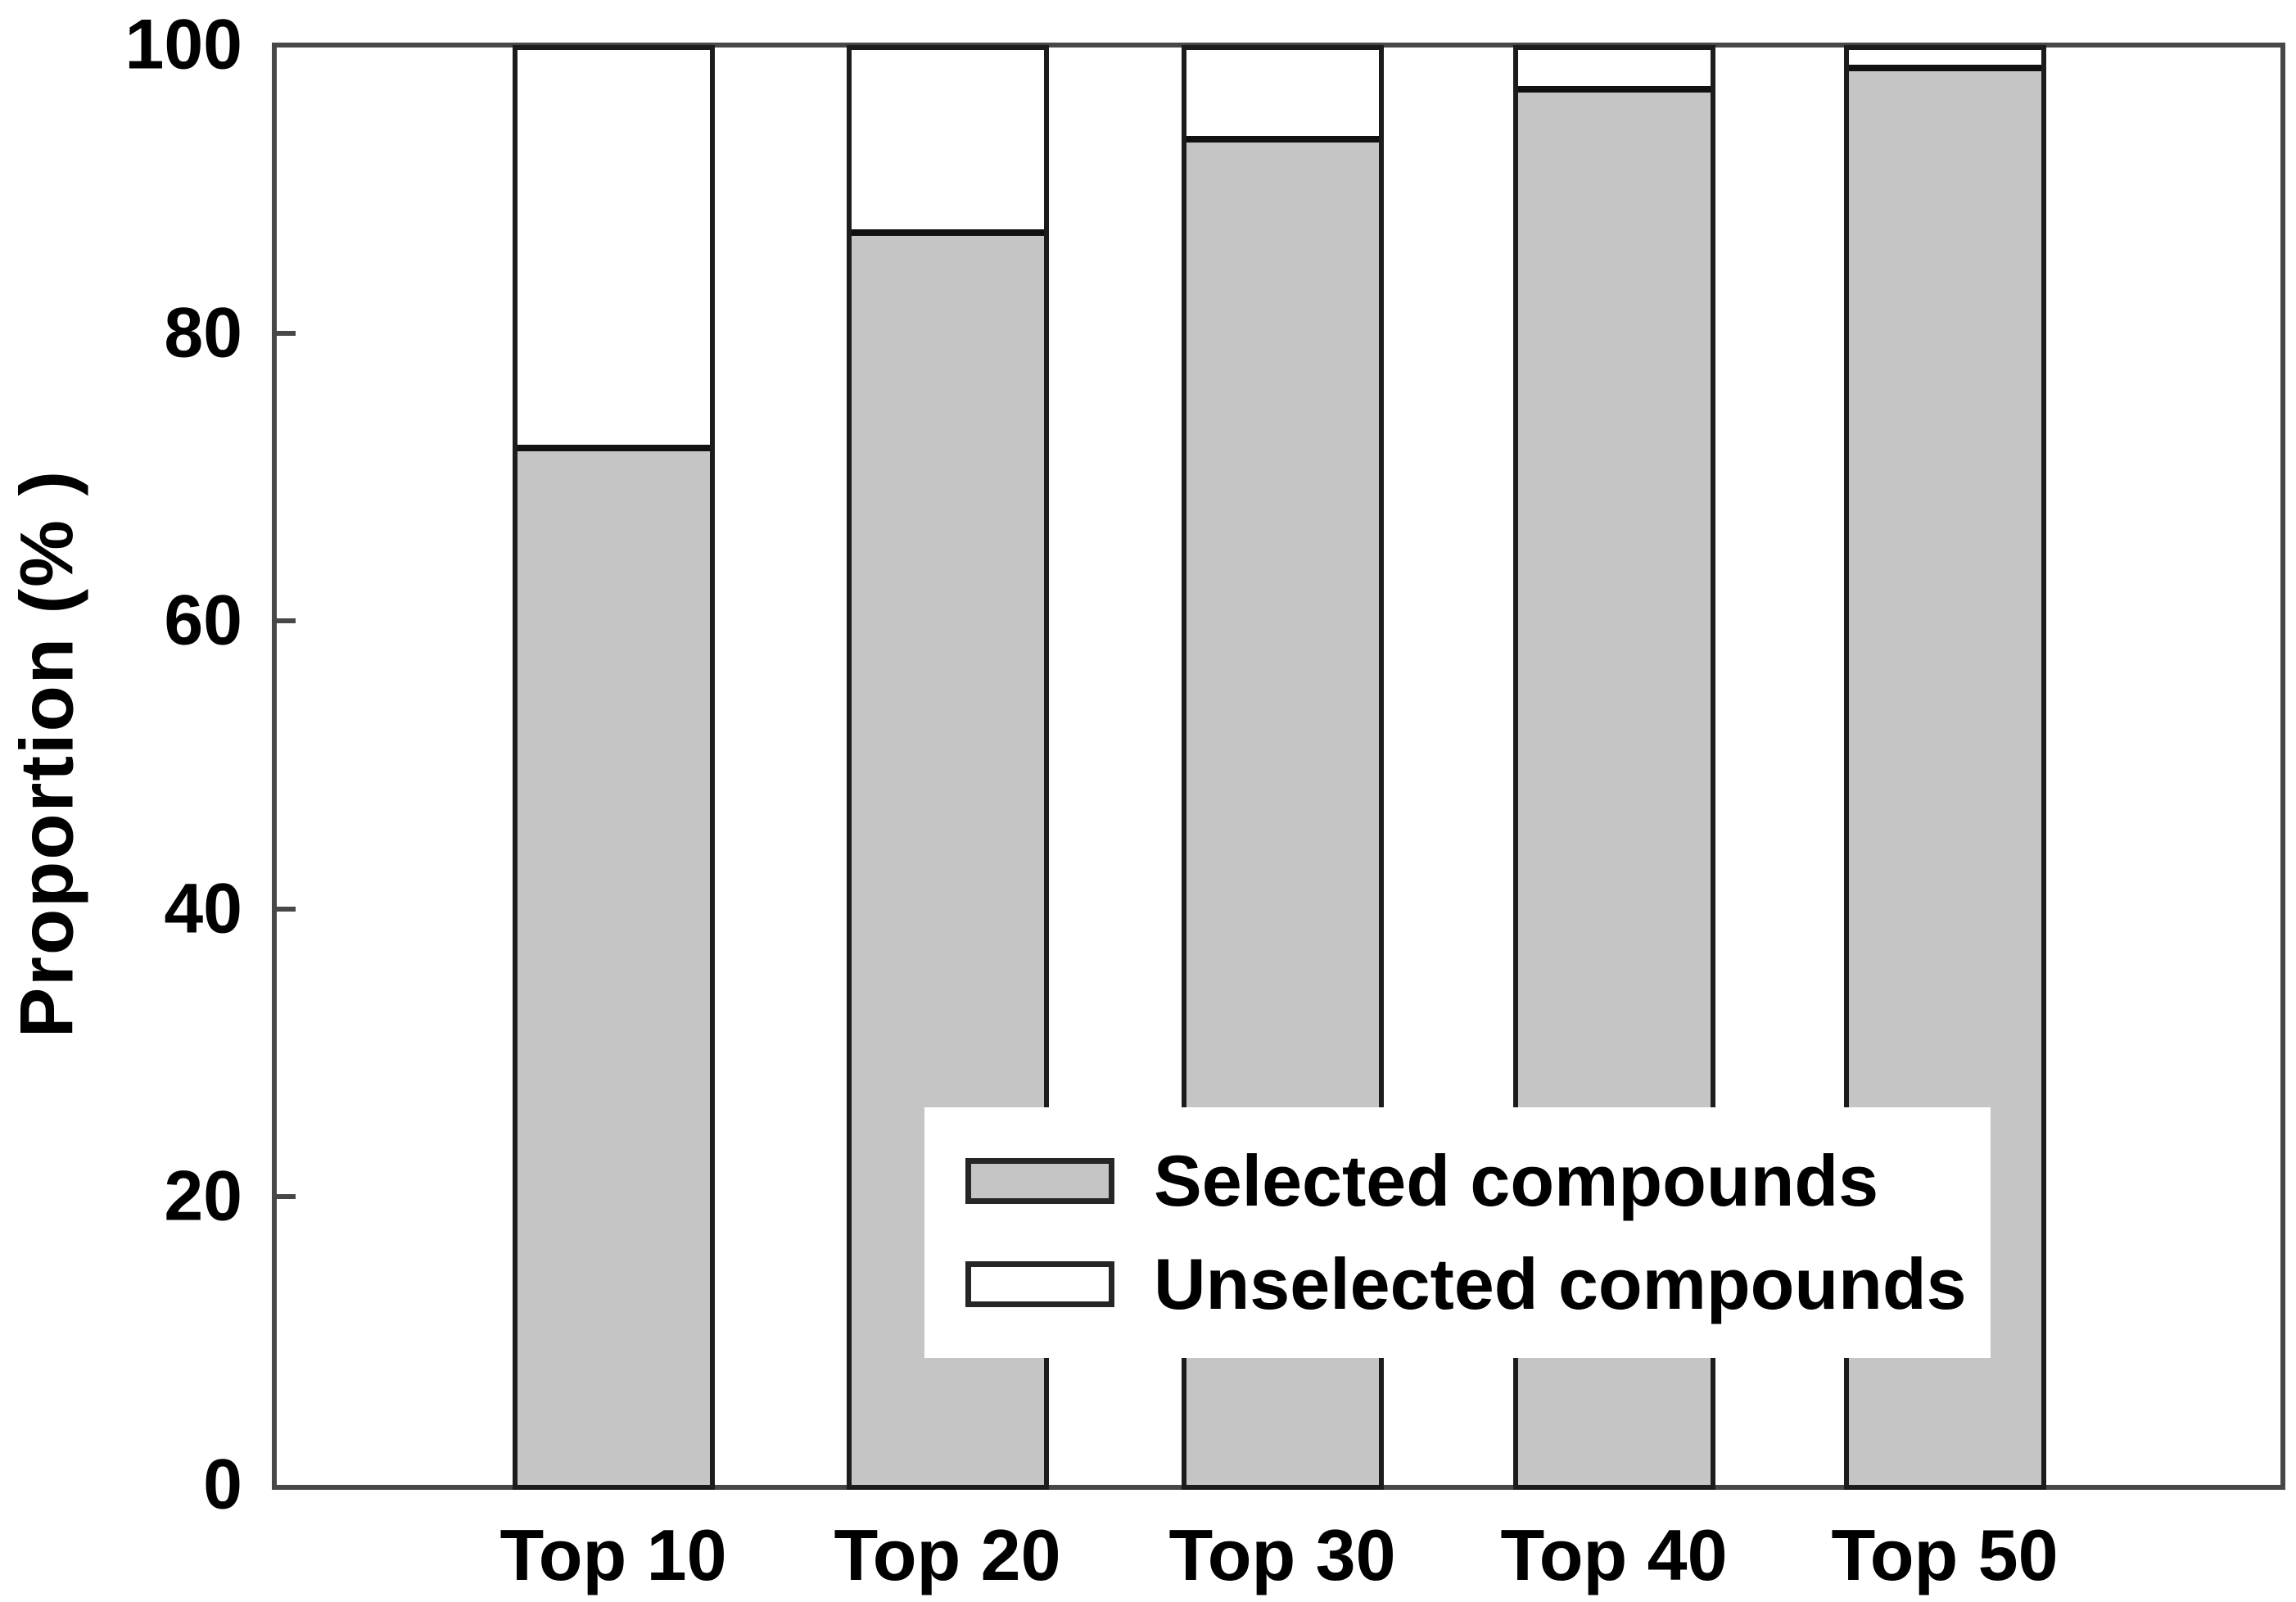  What do you see at coordinates (47, 754) in the screenshot?
I see `y-axis-title: Proportion (% )` at bounding box center [47, 754].